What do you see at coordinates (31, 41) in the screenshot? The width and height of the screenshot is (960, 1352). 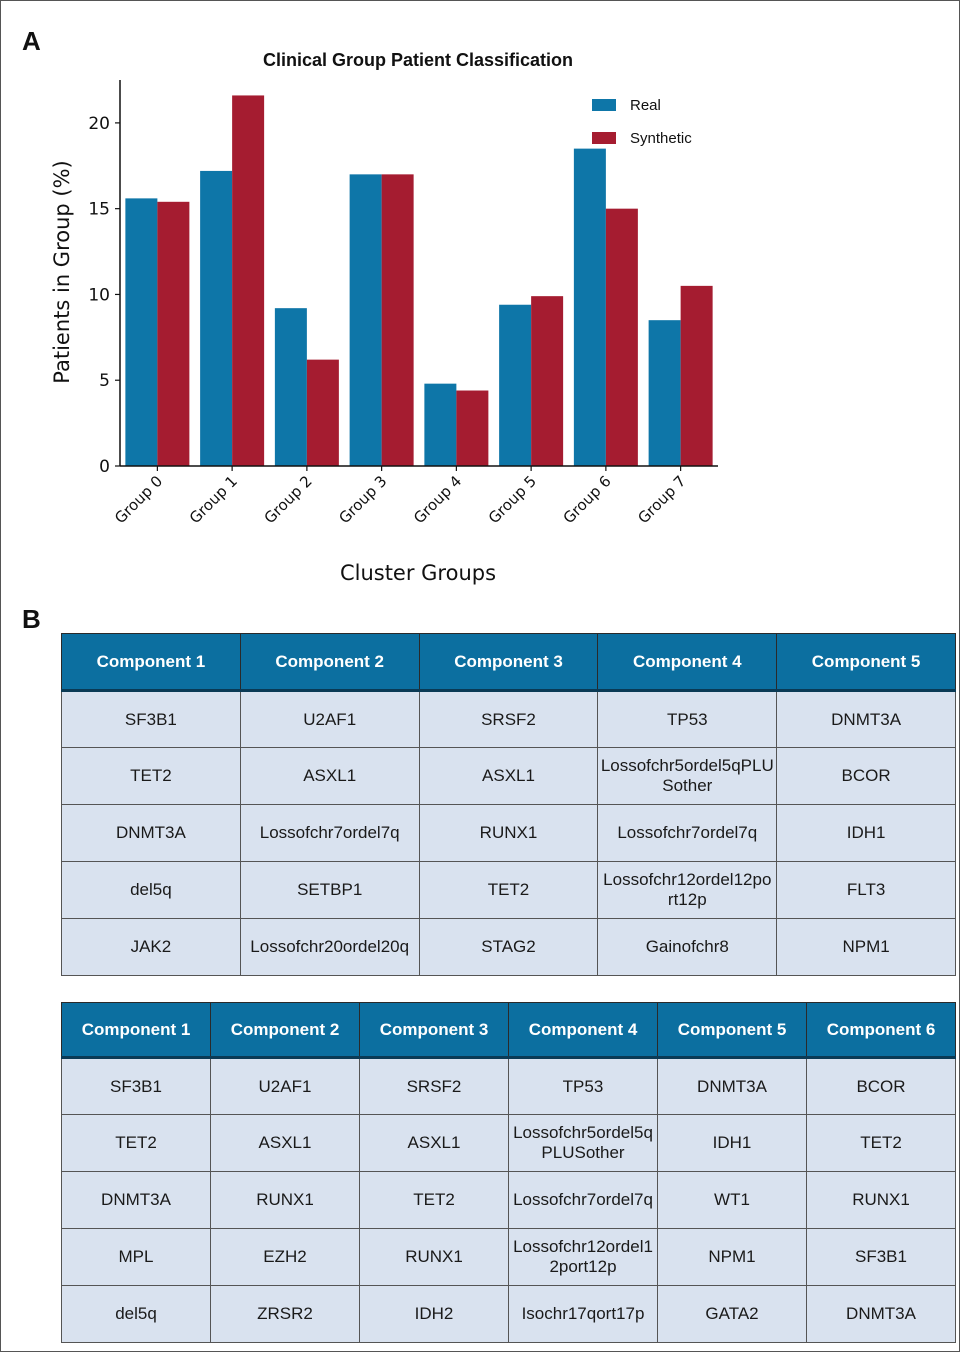 I see `panel-a-label: A` at bounding box center [31, 41].